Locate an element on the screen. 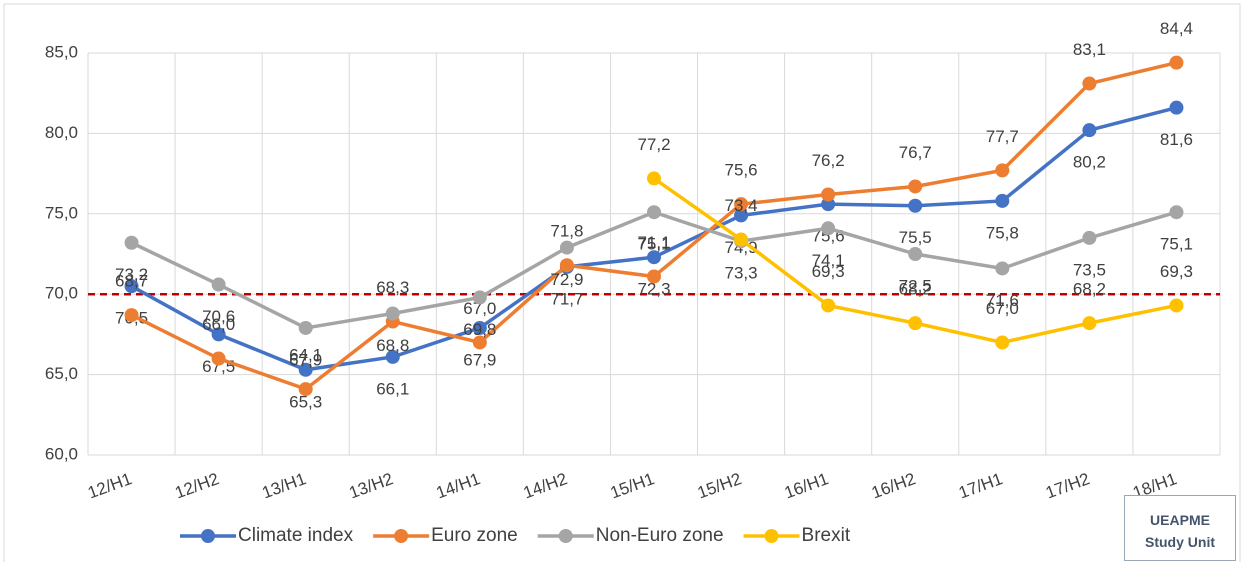 The width and height of the screenshot is (1245, 562). y-tick-label: 80,0 is located at coordinates (61, 132).